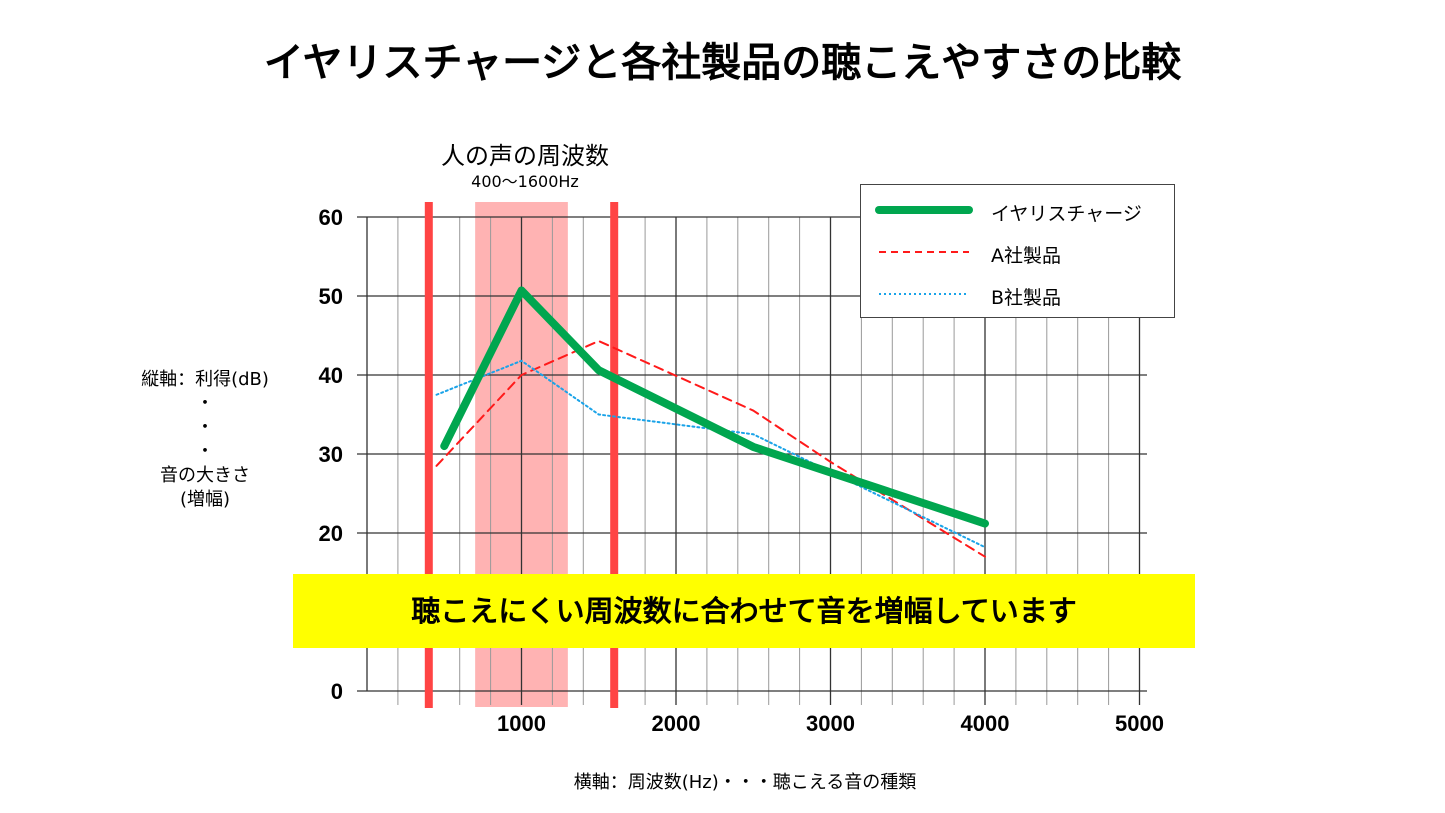  Describe the element at coordinates (331, 454) in the screenshot. I see `y-tick-label: 30` at that location.